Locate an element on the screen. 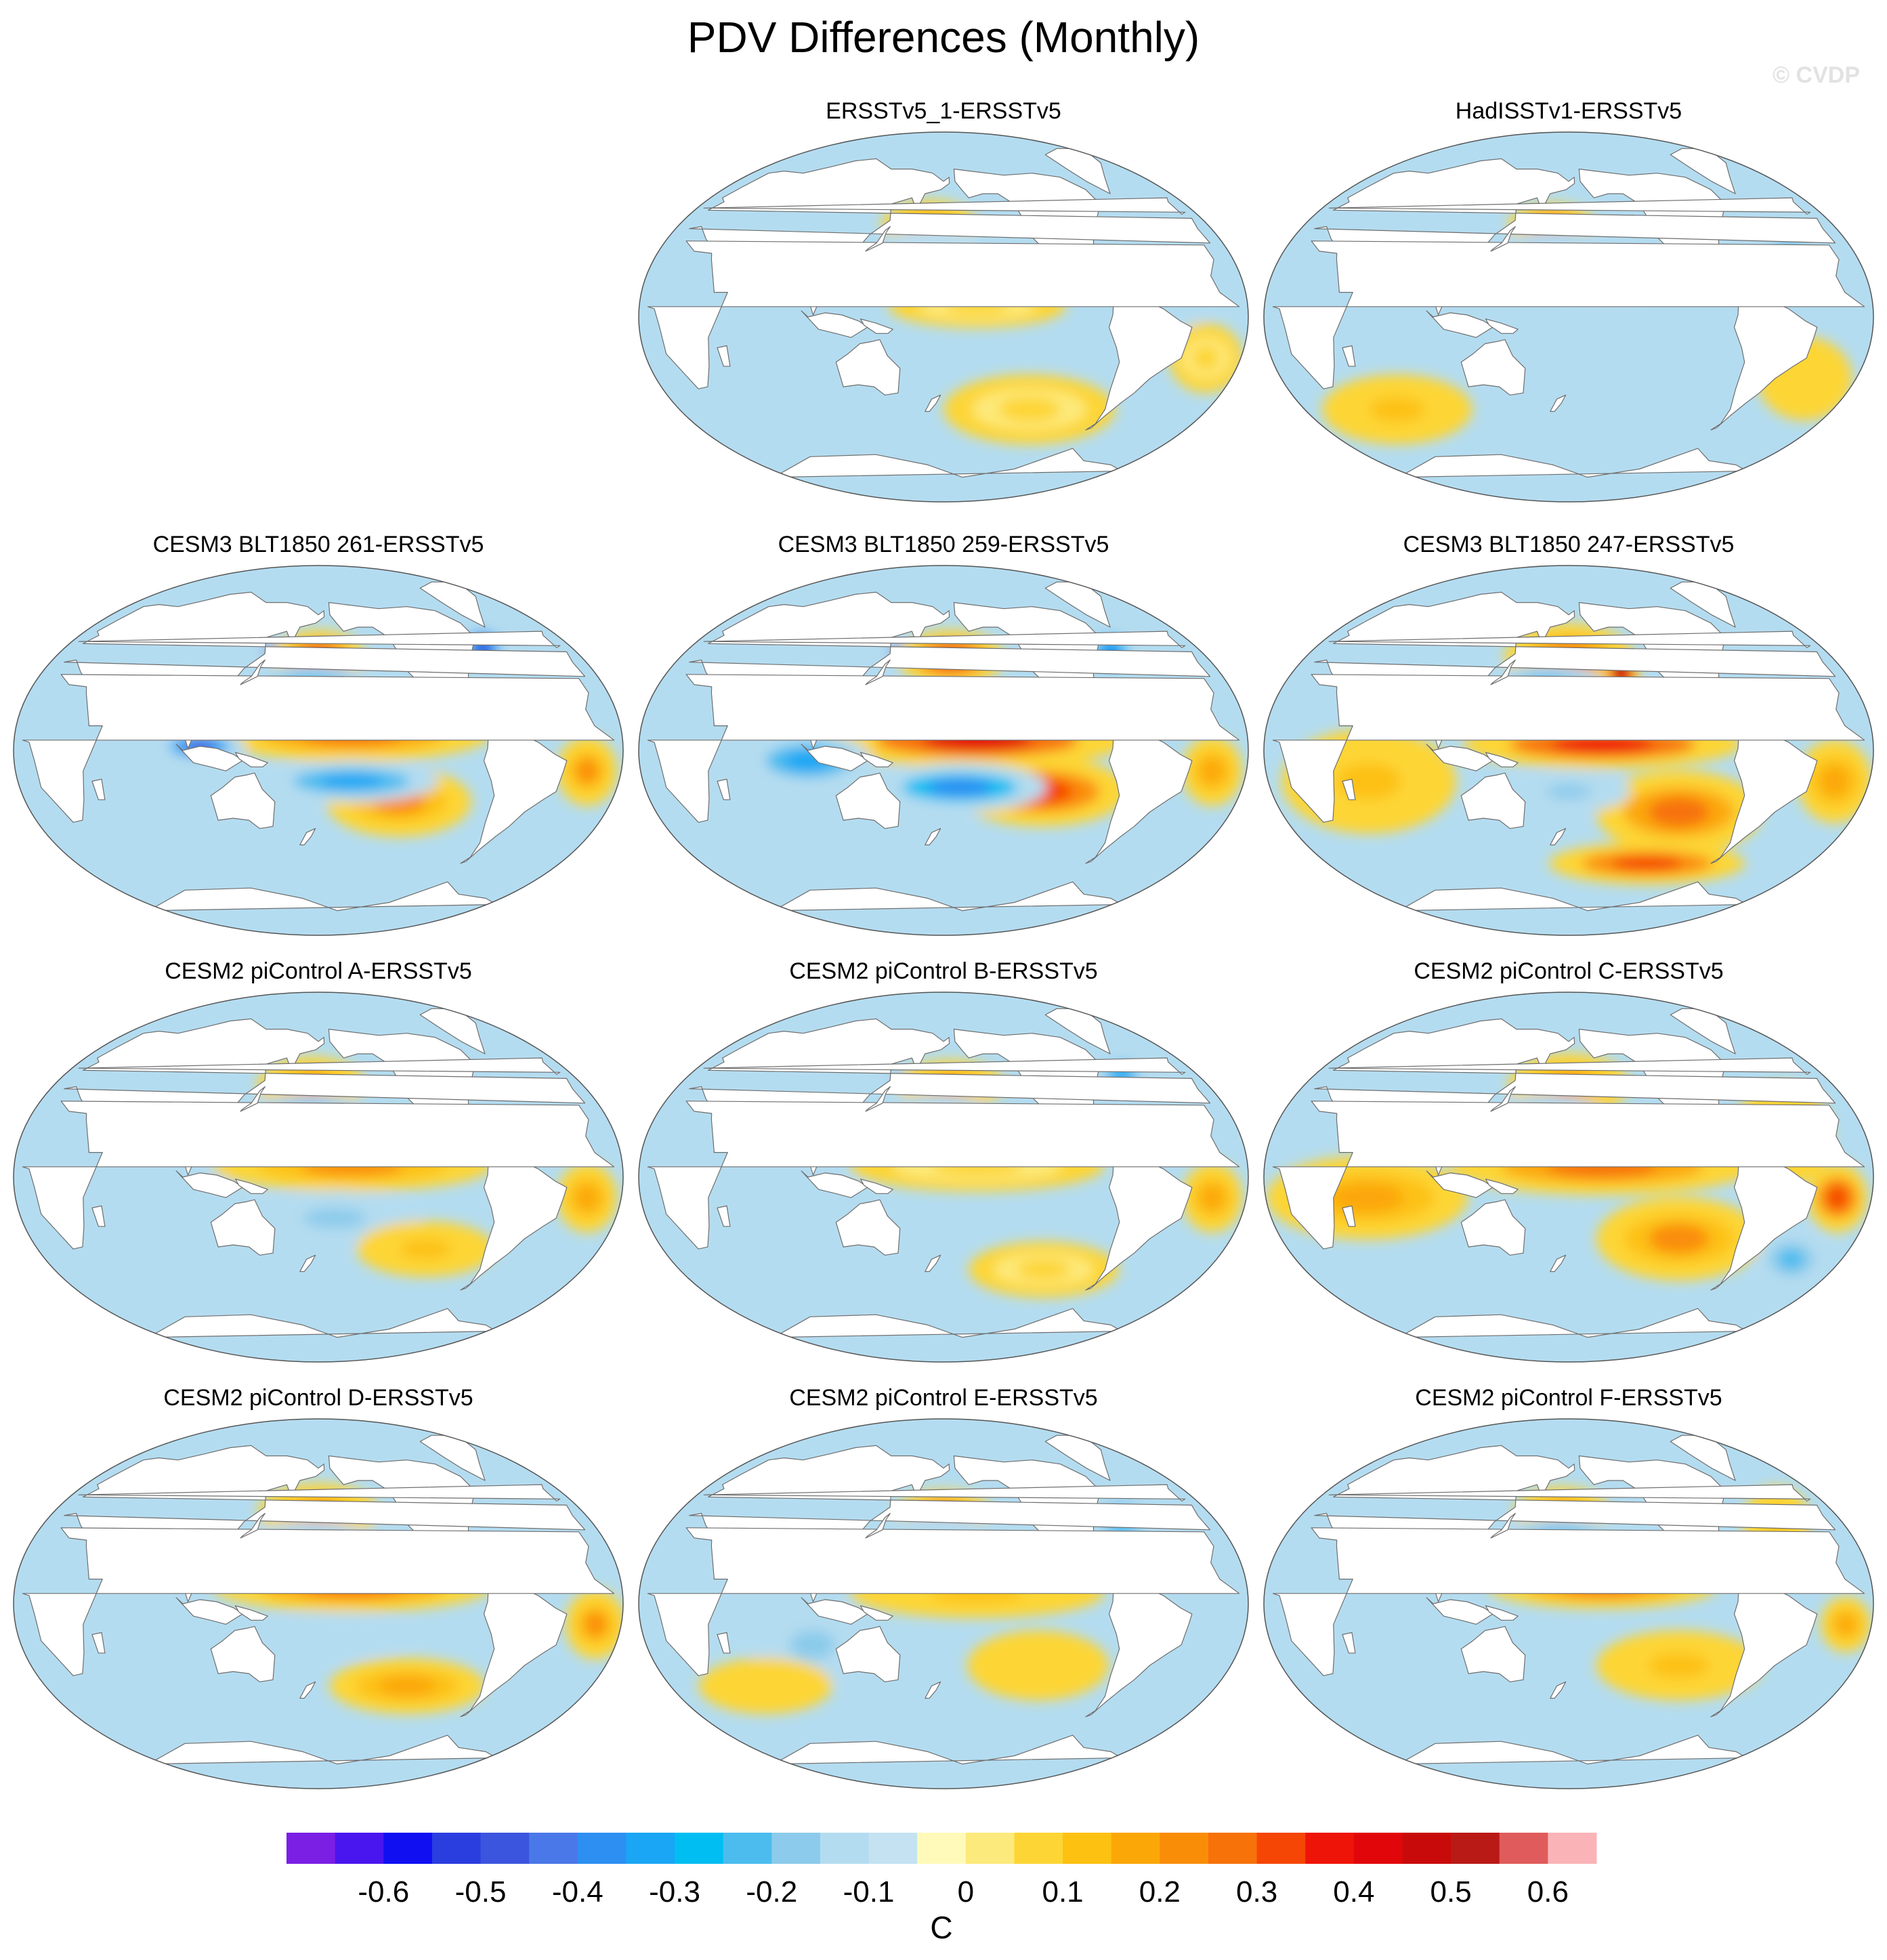  colorbar-tick-label: -0.2 is located at coordinates (771, 1892).